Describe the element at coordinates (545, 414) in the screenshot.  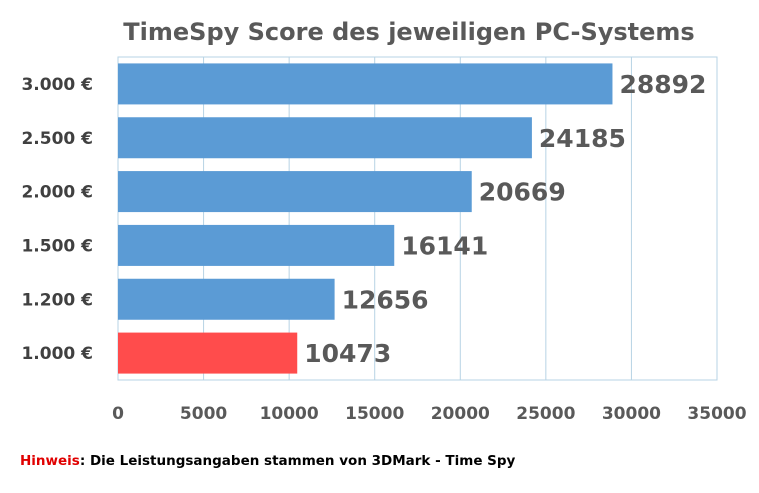
I see `x-tick-label: 25000` at that location.